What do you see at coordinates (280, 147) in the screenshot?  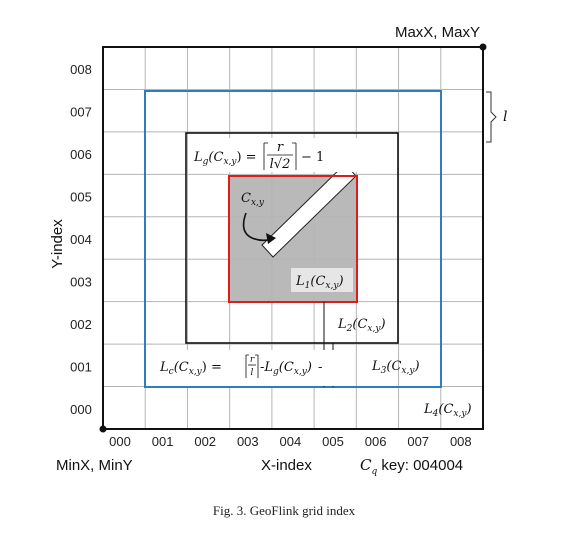 I see `fg-num: r` at bounding box center [280, 147].